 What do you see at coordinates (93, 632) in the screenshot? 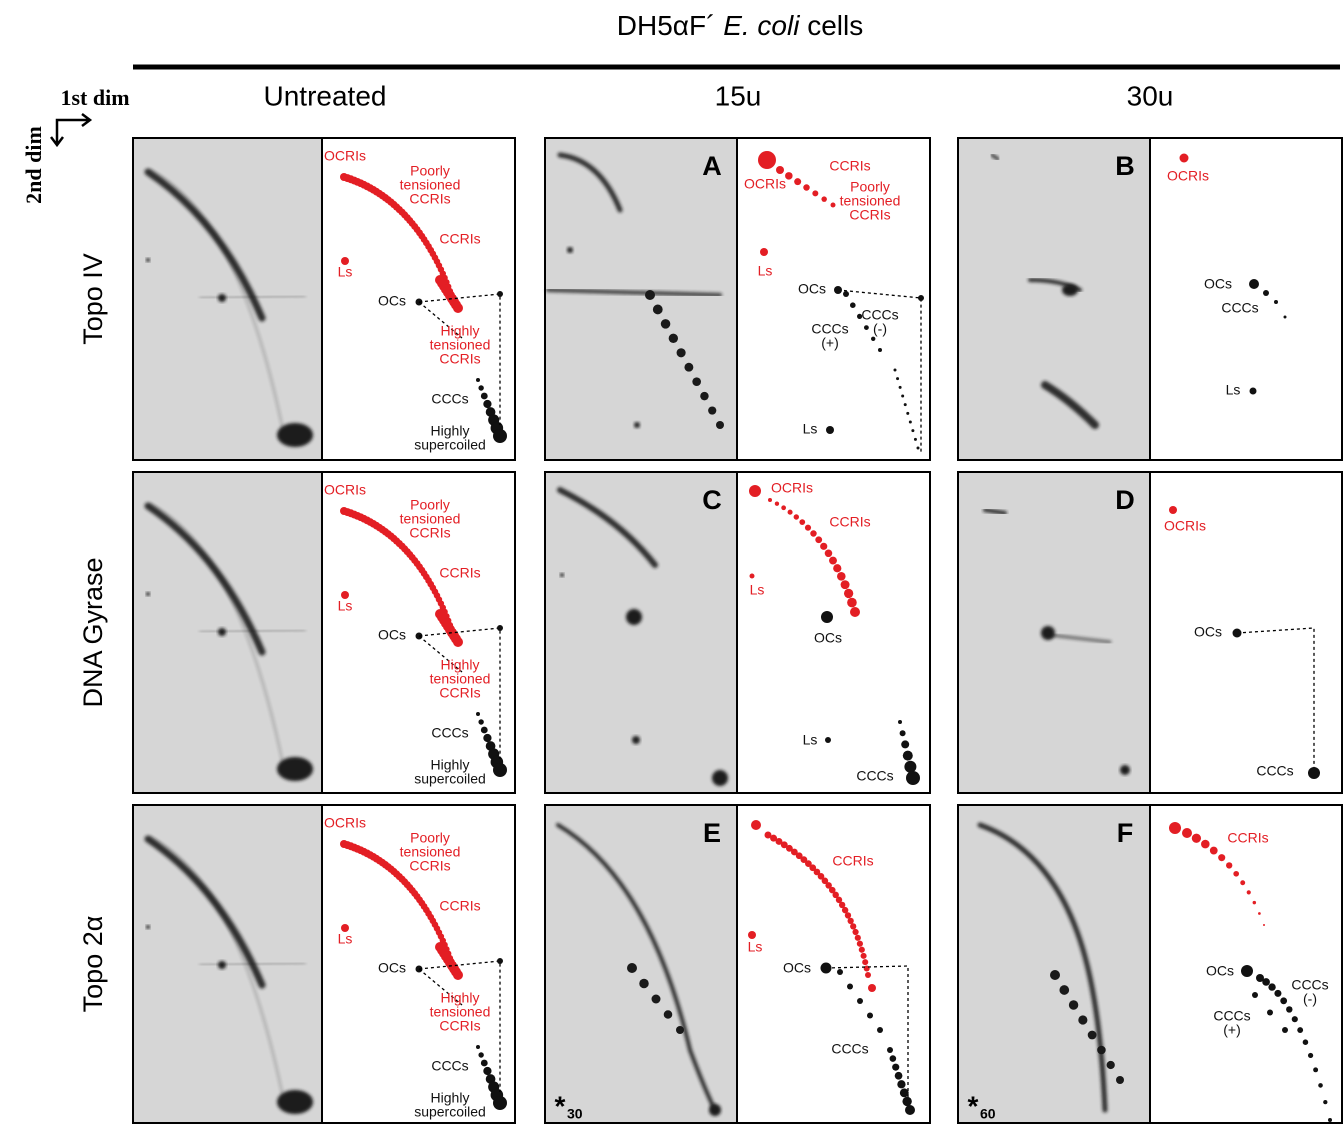
I see `row-label: DNA Gyrase` at bounding box center [93, 632].